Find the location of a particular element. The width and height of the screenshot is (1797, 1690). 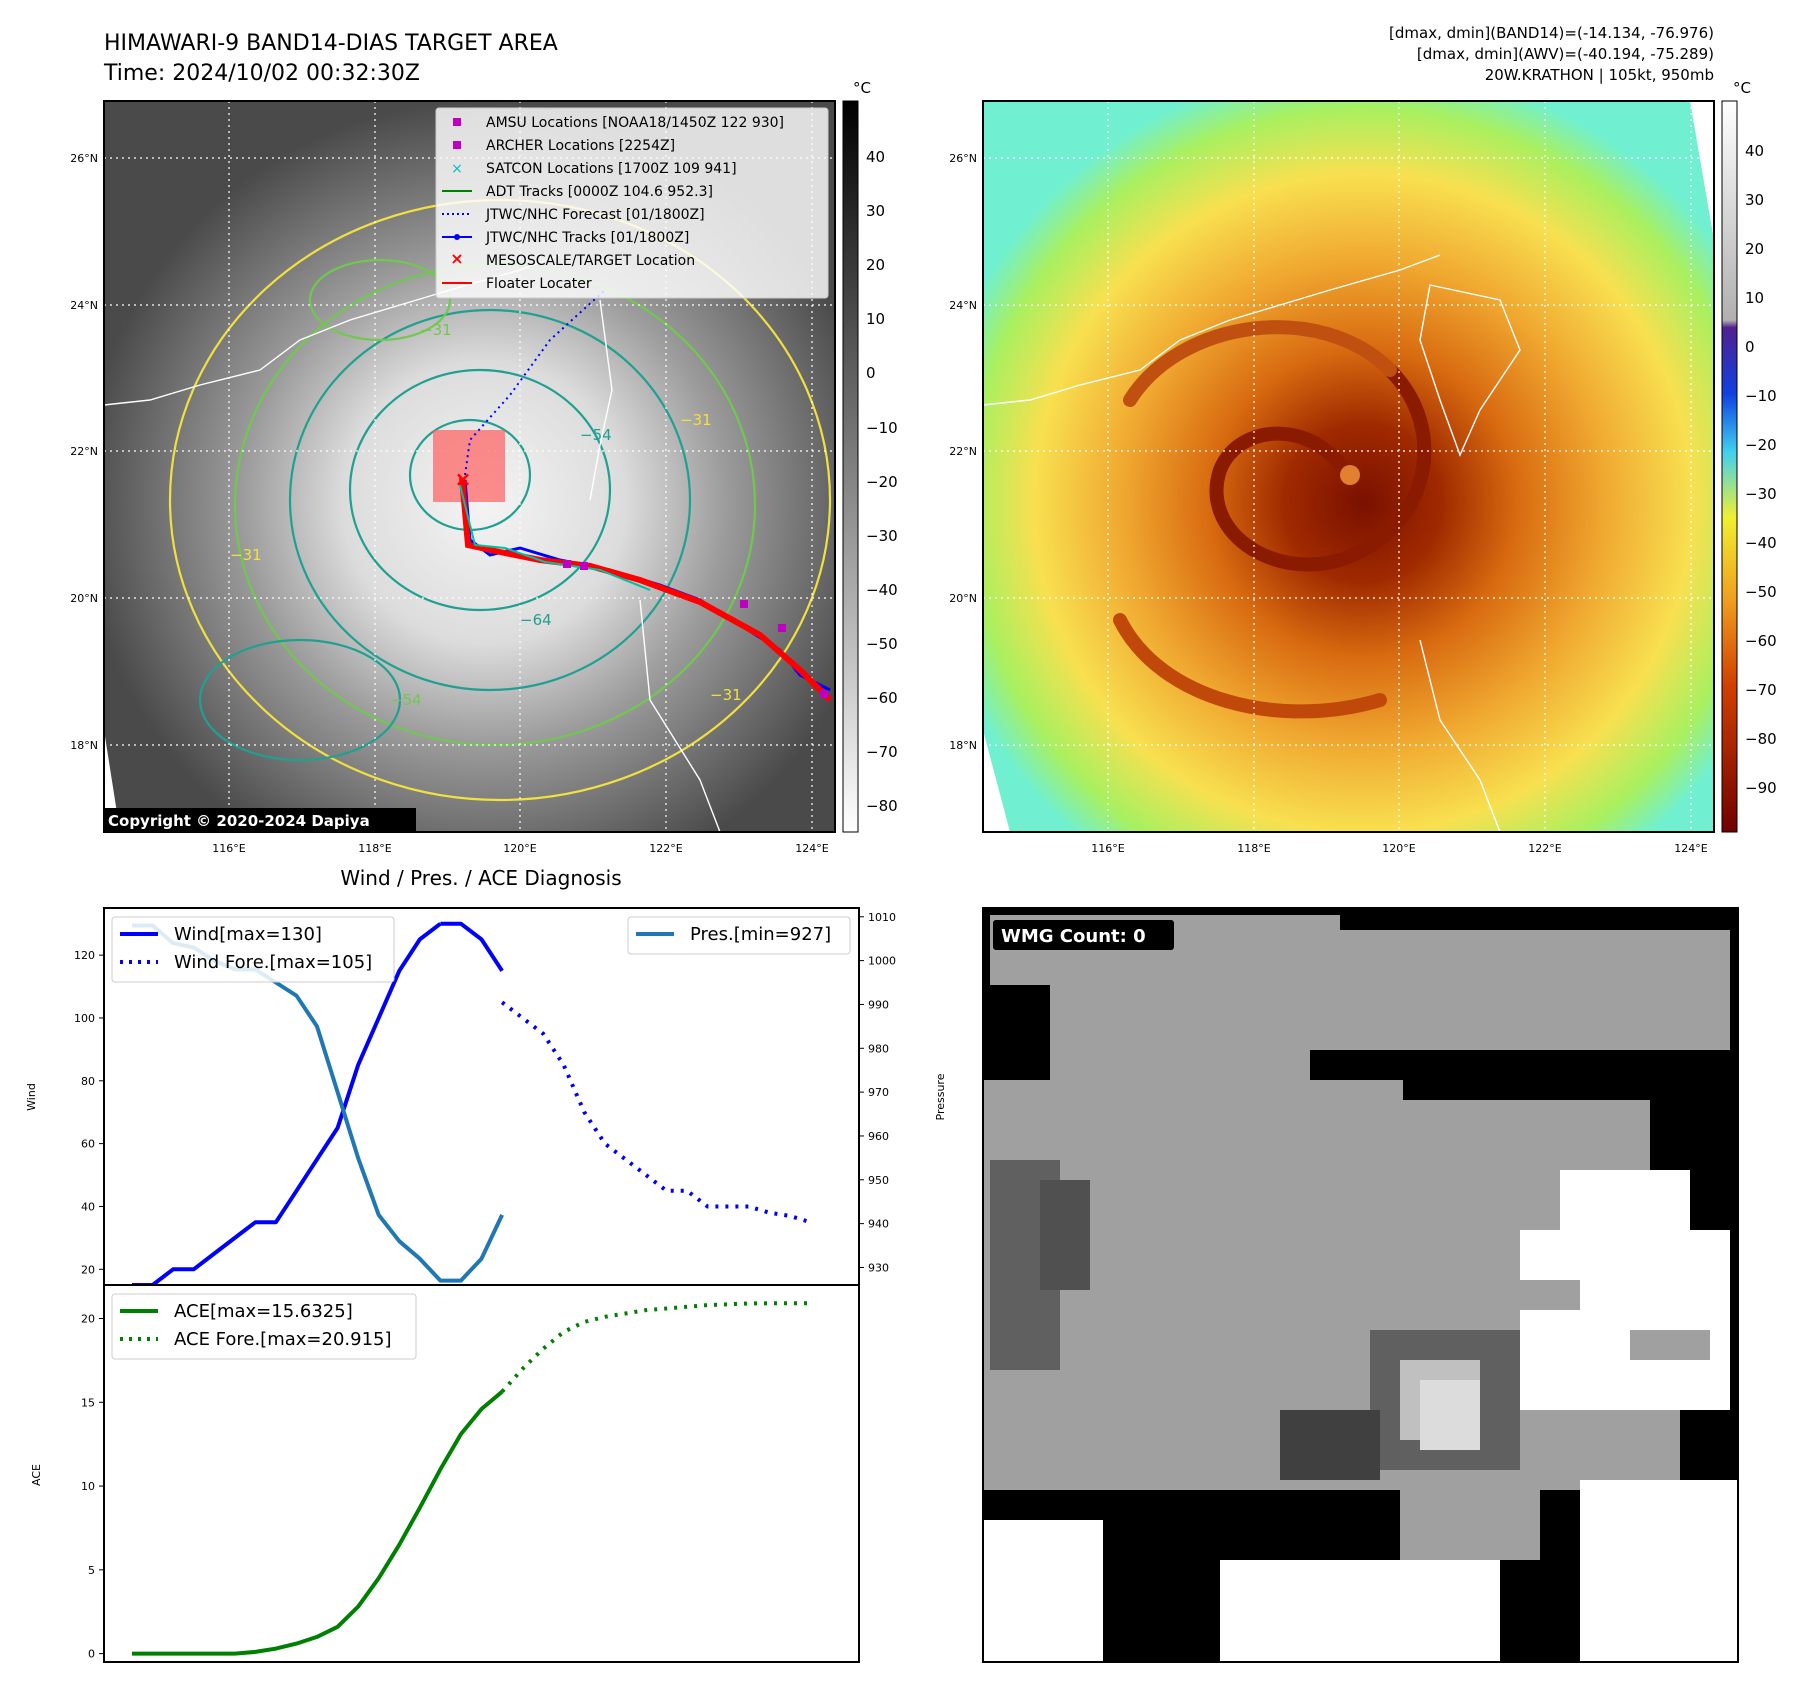

right-map-spiral-bands is located at coordinates (1272, 519).